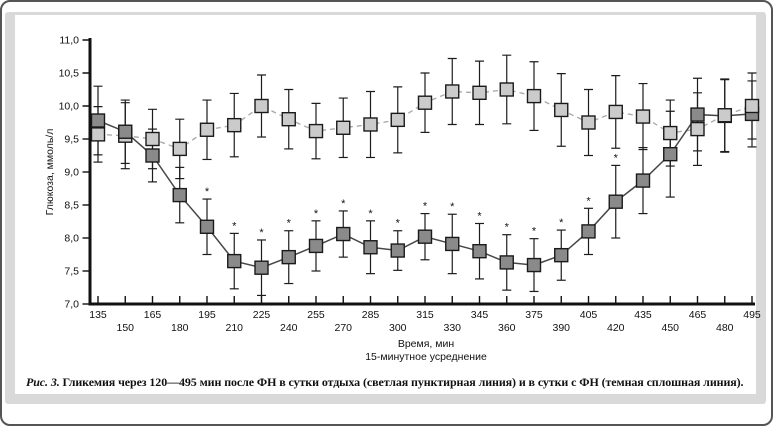 The height and width of the screenshot is (426, 773). Describe the element at coordinates (343, 328) in the screenshot. I see `x-tick-label: 270` at that location.